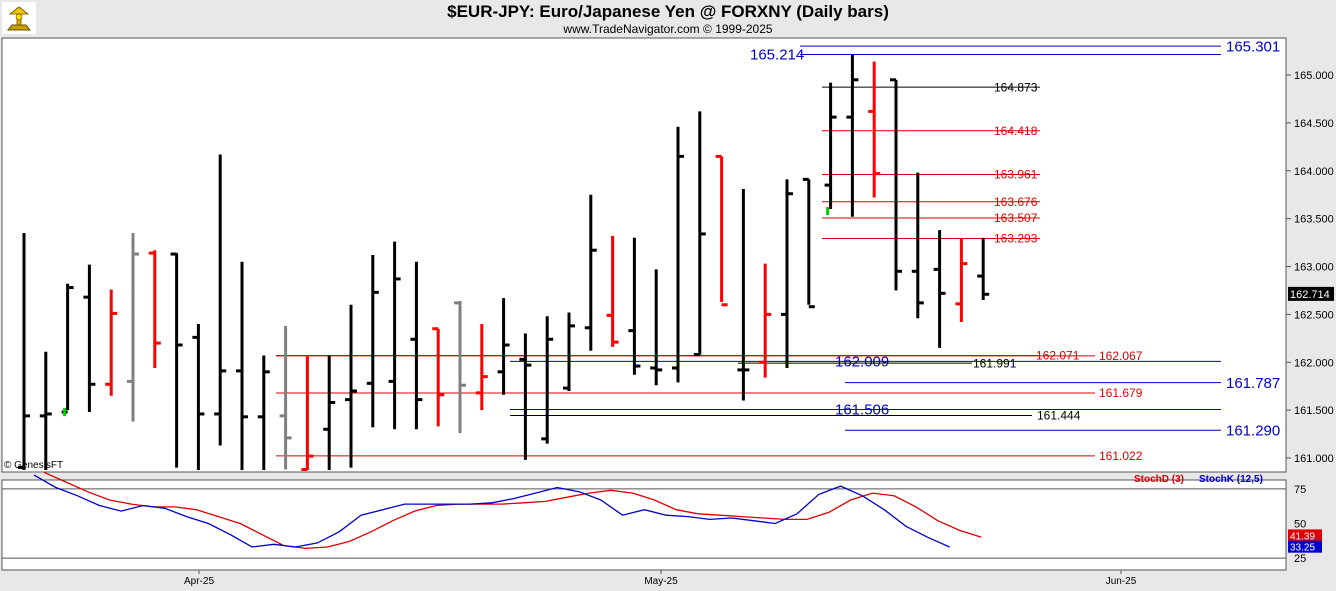 The width and height of the screenshot is (1336, 591). I want to click on price-level-label: 163.961, so click(1016, 175).